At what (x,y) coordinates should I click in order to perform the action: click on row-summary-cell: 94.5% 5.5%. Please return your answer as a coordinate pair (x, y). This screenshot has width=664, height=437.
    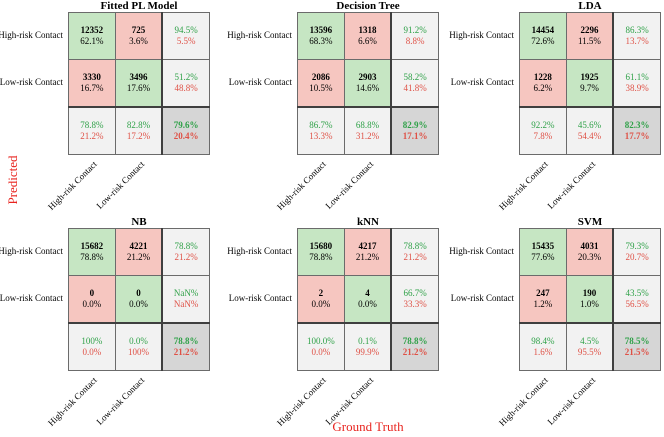
    Looking at the image, I should click on (186, 36).